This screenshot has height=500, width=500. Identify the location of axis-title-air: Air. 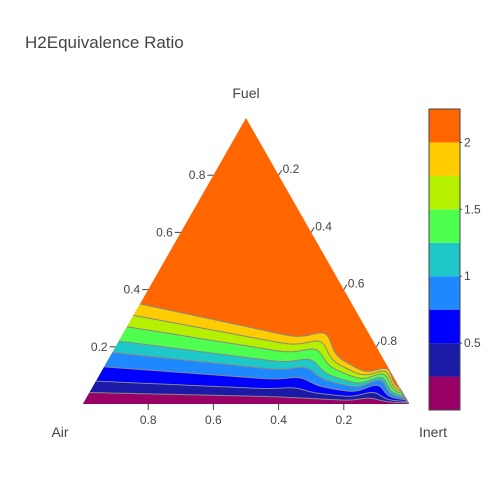
(59, 432).